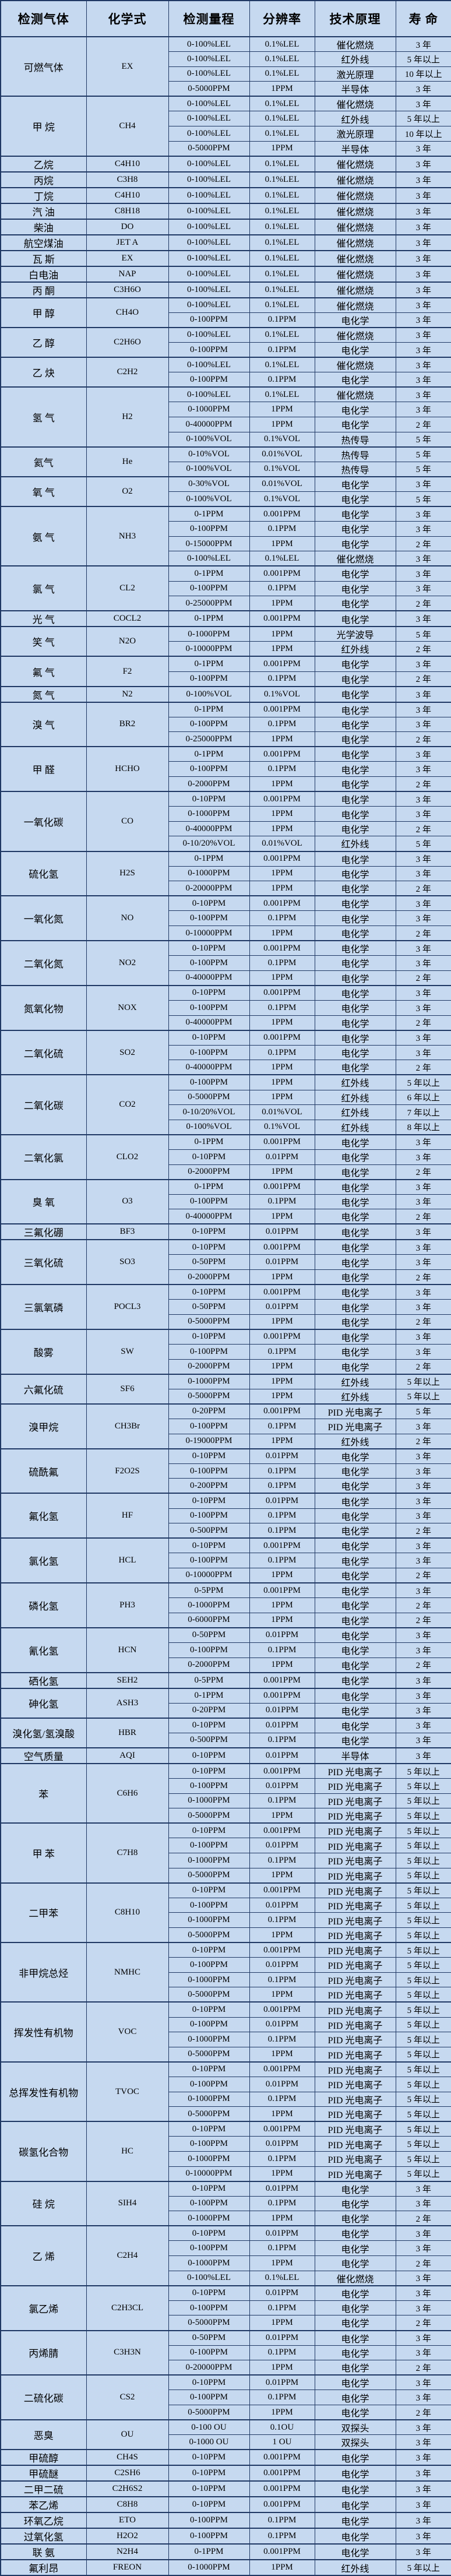  What do you see at coordinates (355, 634) in the screenshot?
I see `principle-cell: 光学波导` at bounding box center [355, 634].